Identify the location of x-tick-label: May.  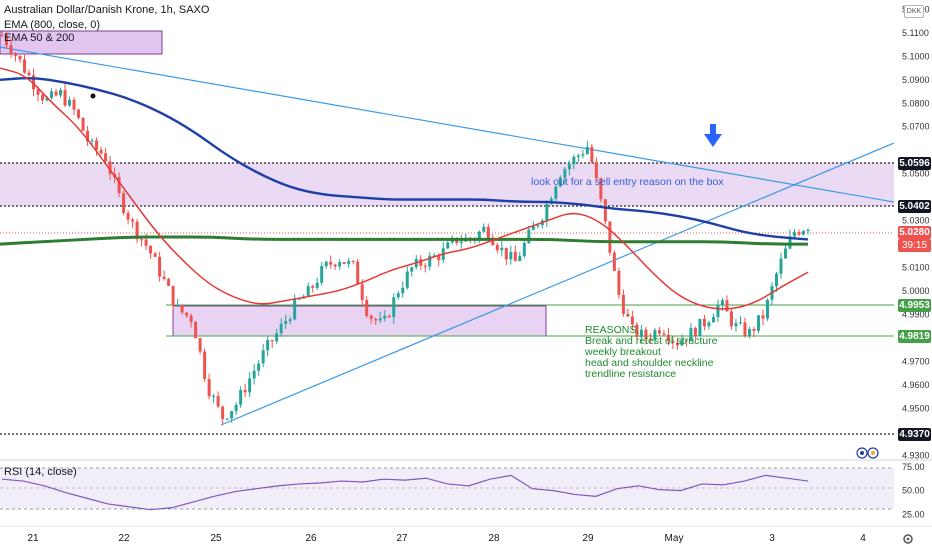
(674, 538).